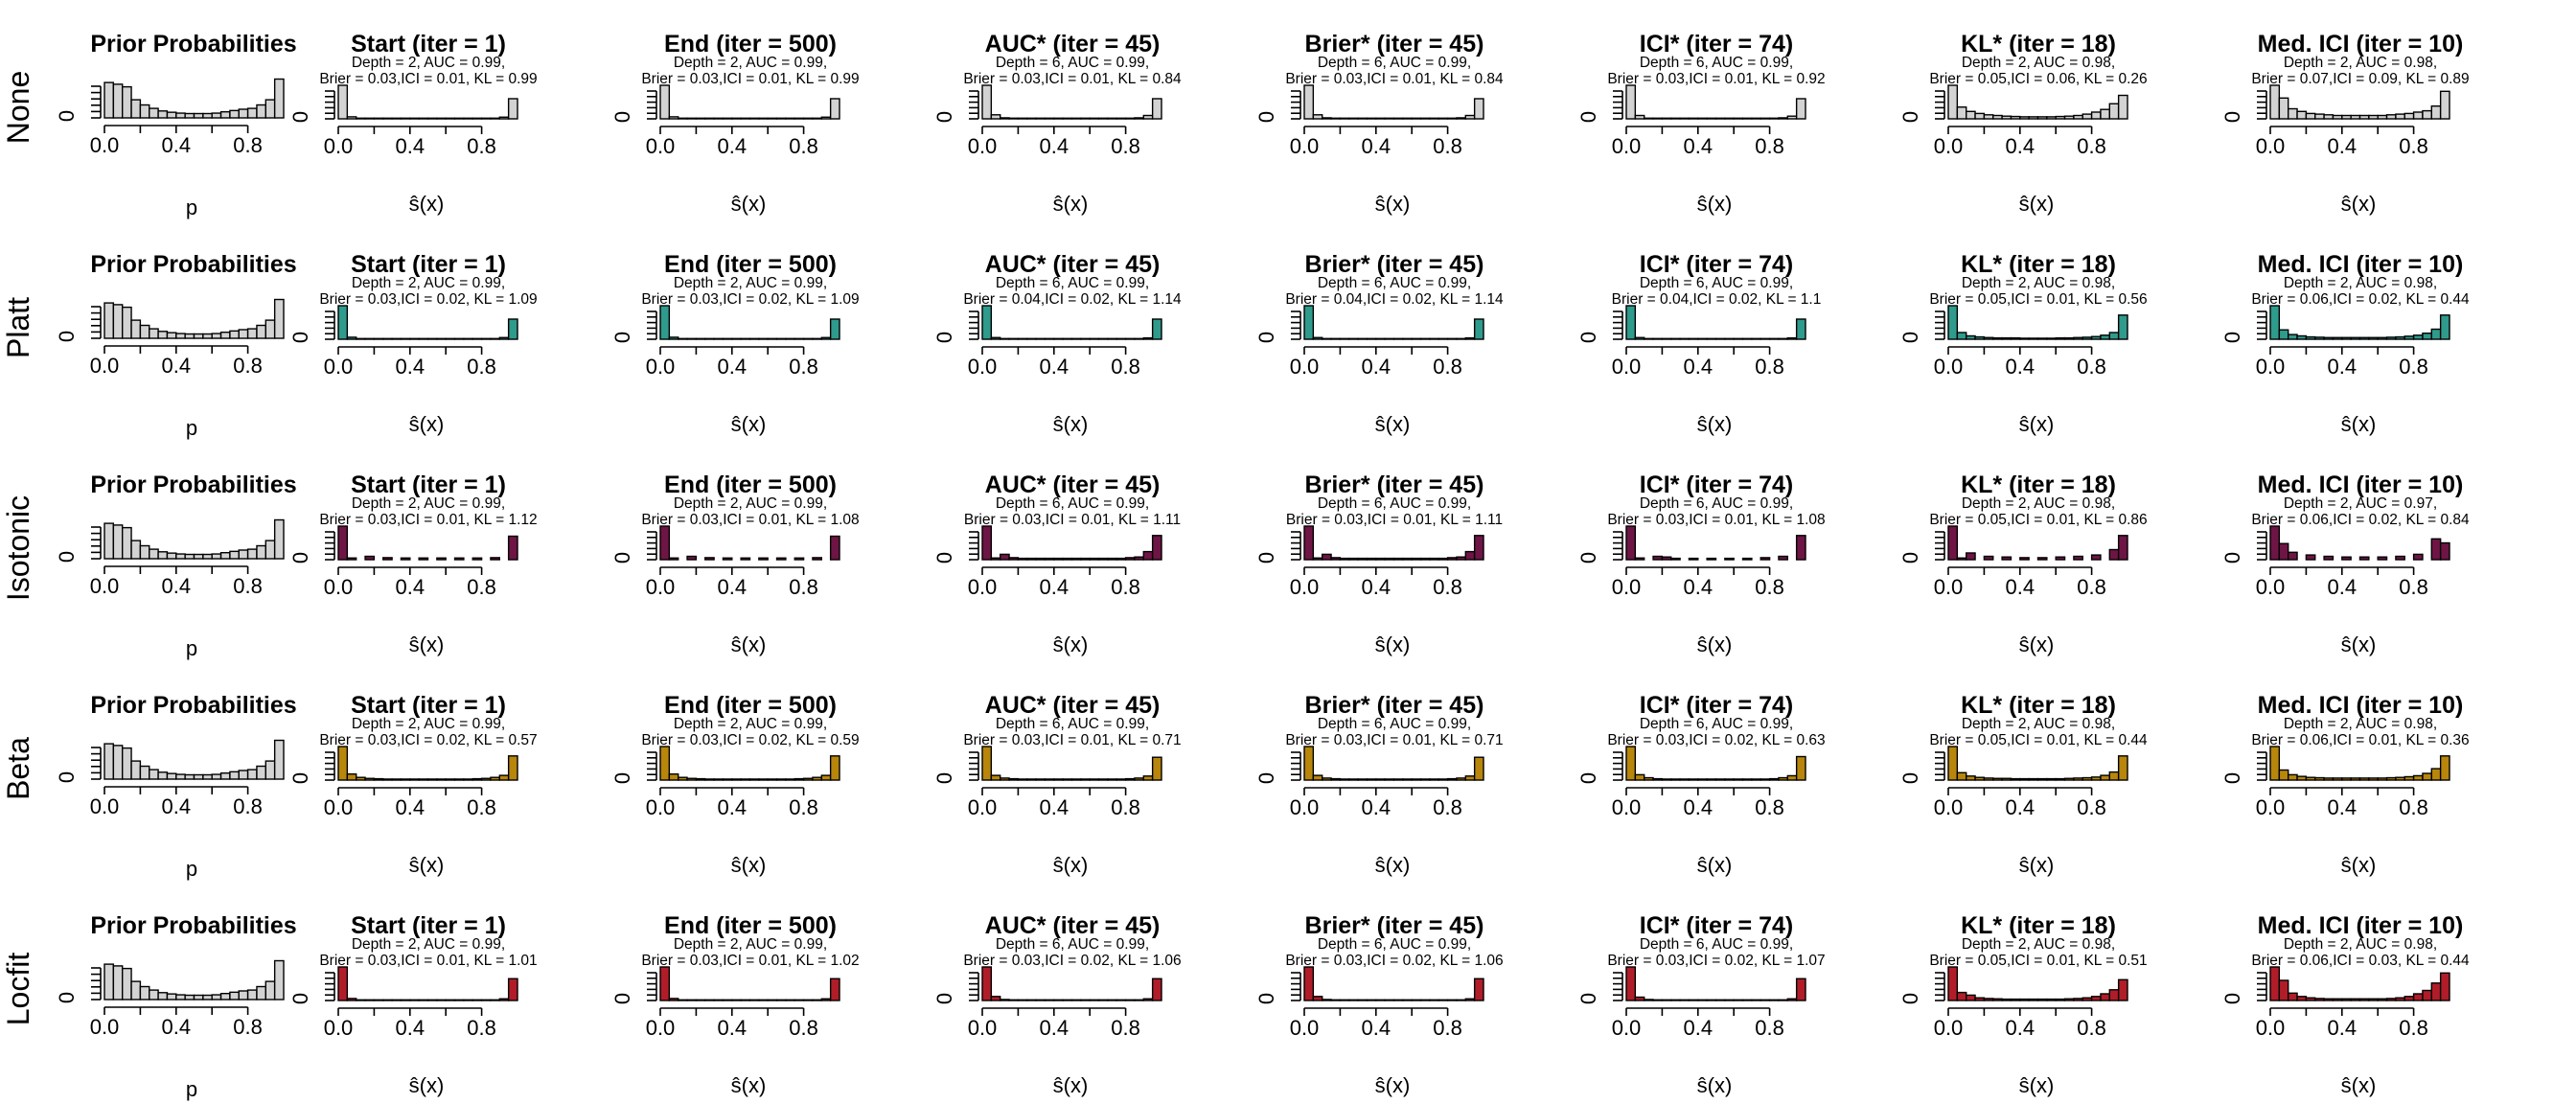 The width and height of the screenshot is (2576, 1104). What do you see at coordinates (2361, 264) in the screenshot?
I see `panel-platt-7-title: Med. ICI (iter = 10)` at bounding box center [2361, 264].